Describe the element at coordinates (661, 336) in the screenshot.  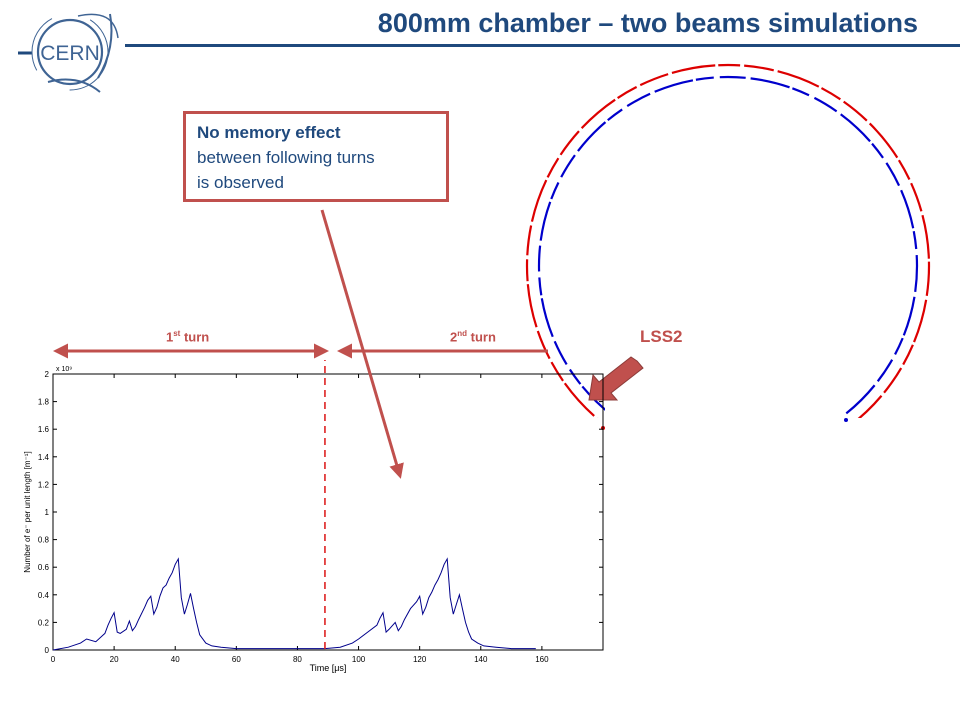
I see `lss2-label: LSS2` at that location.